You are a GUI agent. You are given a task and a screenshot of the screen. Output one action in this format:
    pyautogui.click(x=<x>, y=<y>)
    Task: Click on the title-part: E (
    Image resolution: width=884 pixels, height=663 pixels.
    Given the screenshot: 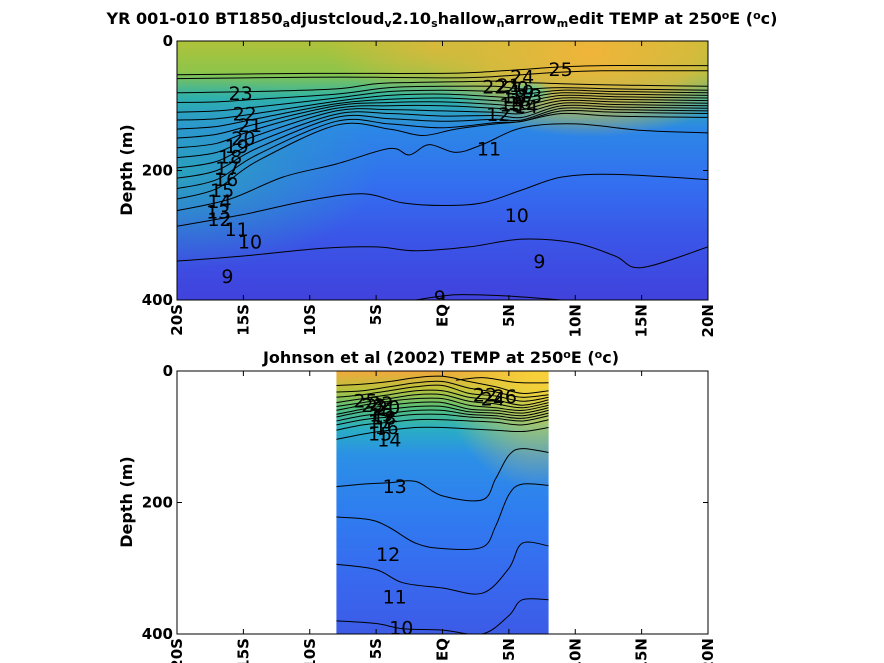 What is the action you would take?
    pyautogui.click(x=741, y=18)
    